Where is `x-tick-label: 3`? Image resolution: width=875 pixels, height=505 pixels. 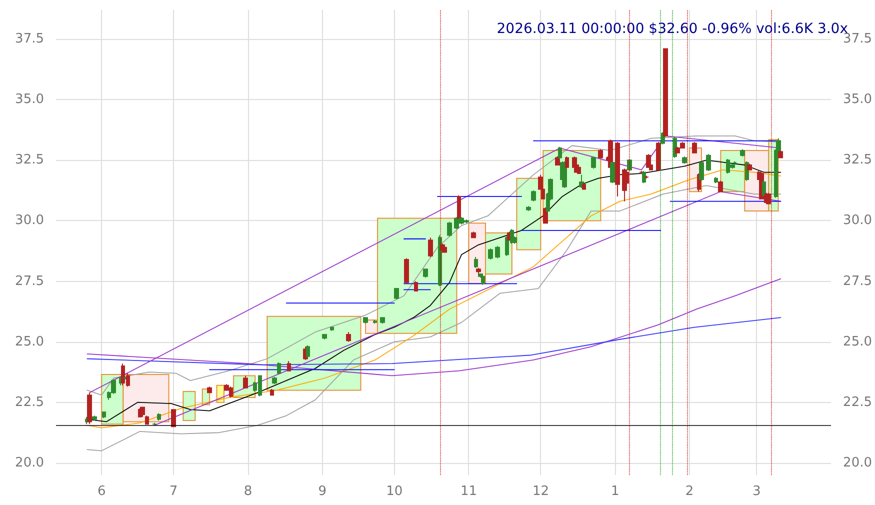 x-tick-label: 3 is located at coordinates (756, 491).